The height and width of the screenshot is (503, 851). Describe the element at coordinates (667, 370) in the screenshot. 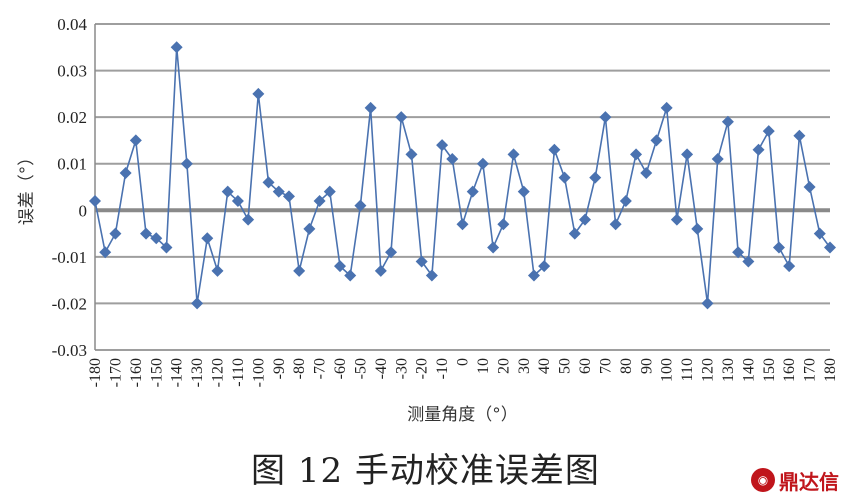

I see `x-tick-label: 100` at that location.